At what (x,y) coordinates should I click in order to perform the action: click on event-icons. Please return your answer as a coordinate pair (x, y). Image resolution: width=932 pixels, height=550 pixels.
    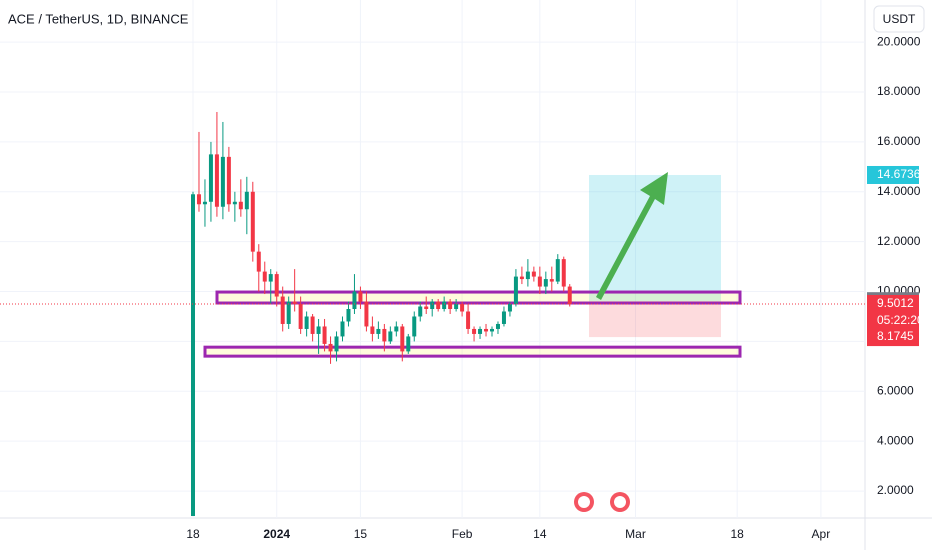
    Looking at the image, I should click on (602, 502).